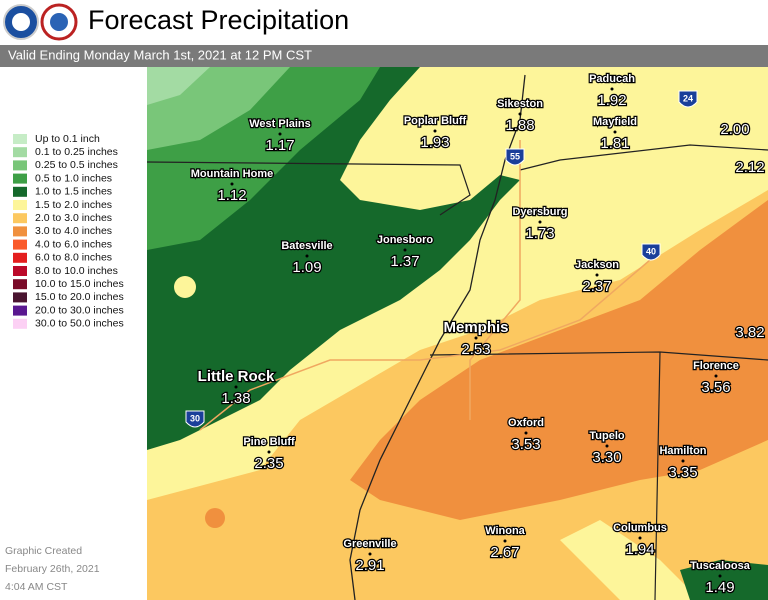  I want to click on city-value: 2.67, so click(504, 552).